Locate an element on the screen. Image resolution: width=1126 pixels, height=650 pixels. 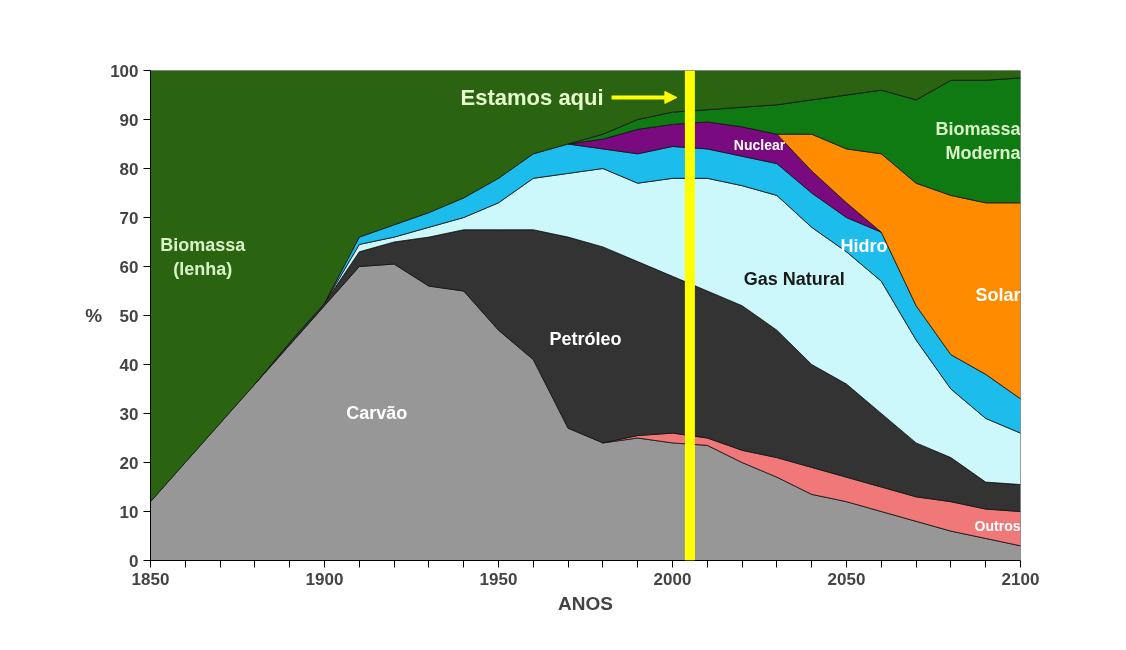
series-label: Outros is located at coordinates (997, 526).